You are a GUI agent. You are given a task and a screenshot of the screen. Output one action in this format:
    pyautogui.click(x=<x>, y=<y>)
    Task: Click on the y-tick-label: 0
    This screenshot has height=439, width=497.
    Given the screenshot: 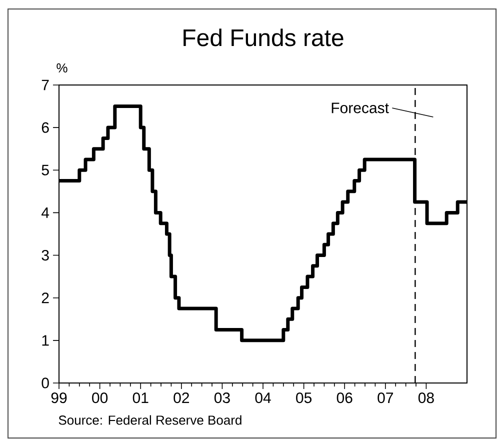 What is the action you would take?
    pyautogui.click(x=45, y=383)
    